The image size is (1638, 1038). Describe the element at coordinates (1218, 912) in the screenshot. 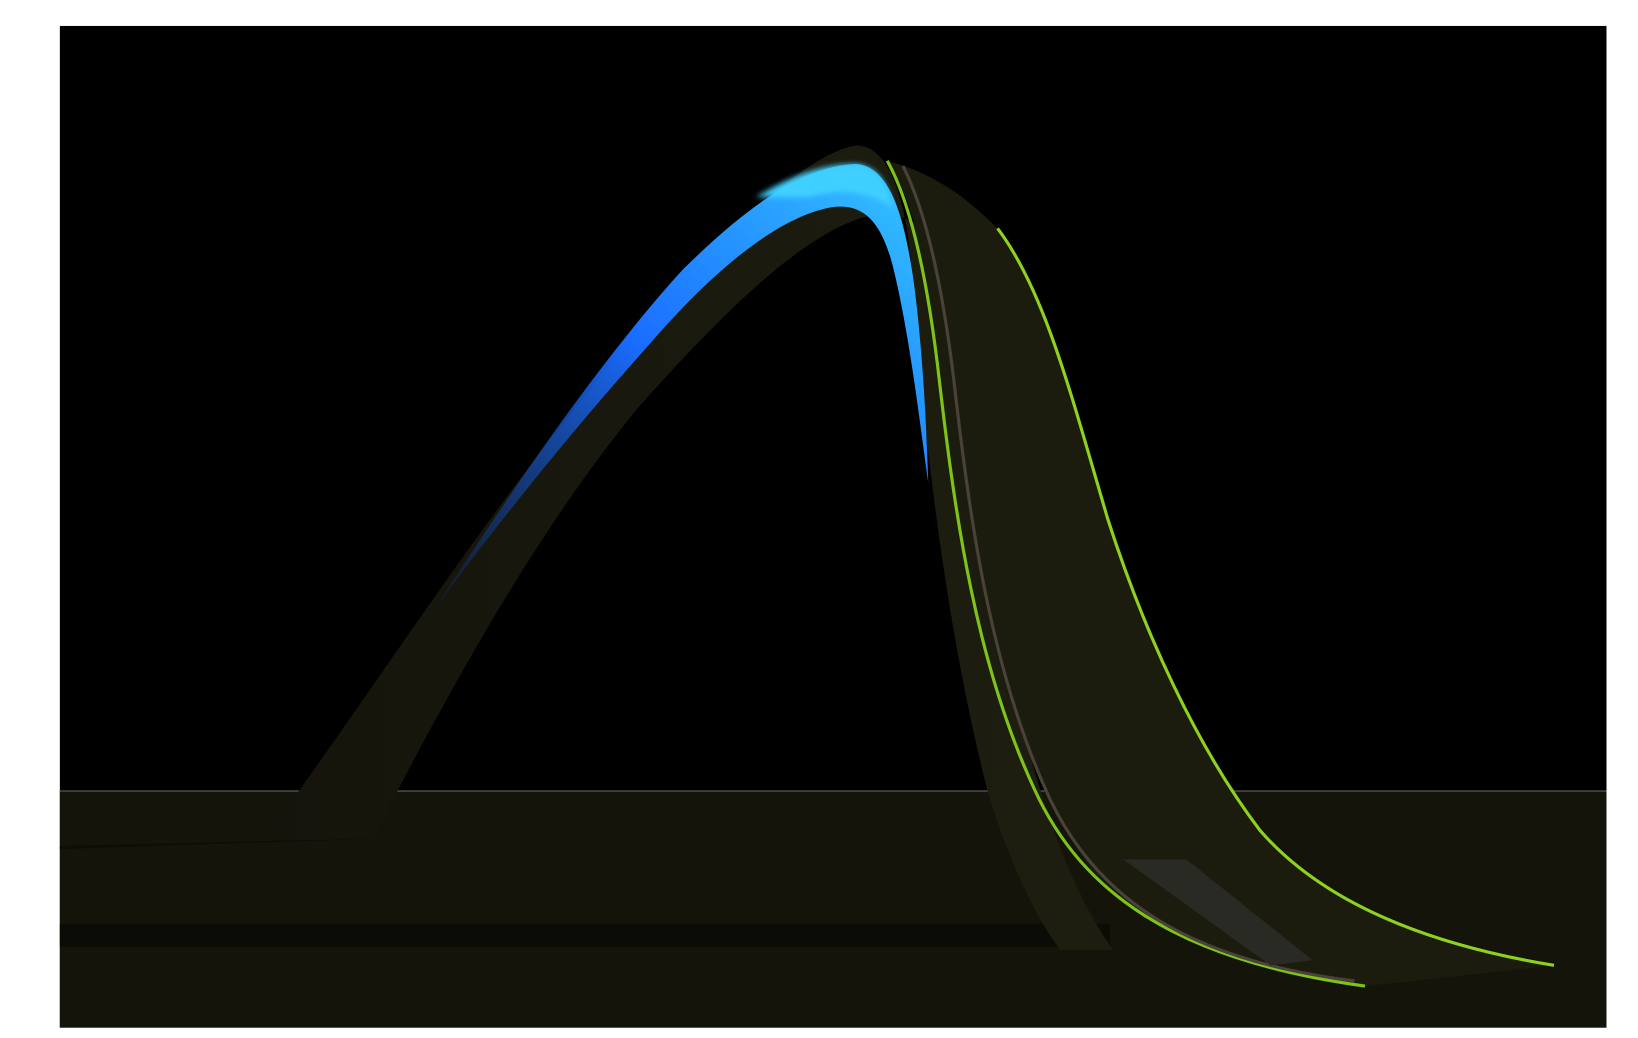

I see `base-detail` at that location.